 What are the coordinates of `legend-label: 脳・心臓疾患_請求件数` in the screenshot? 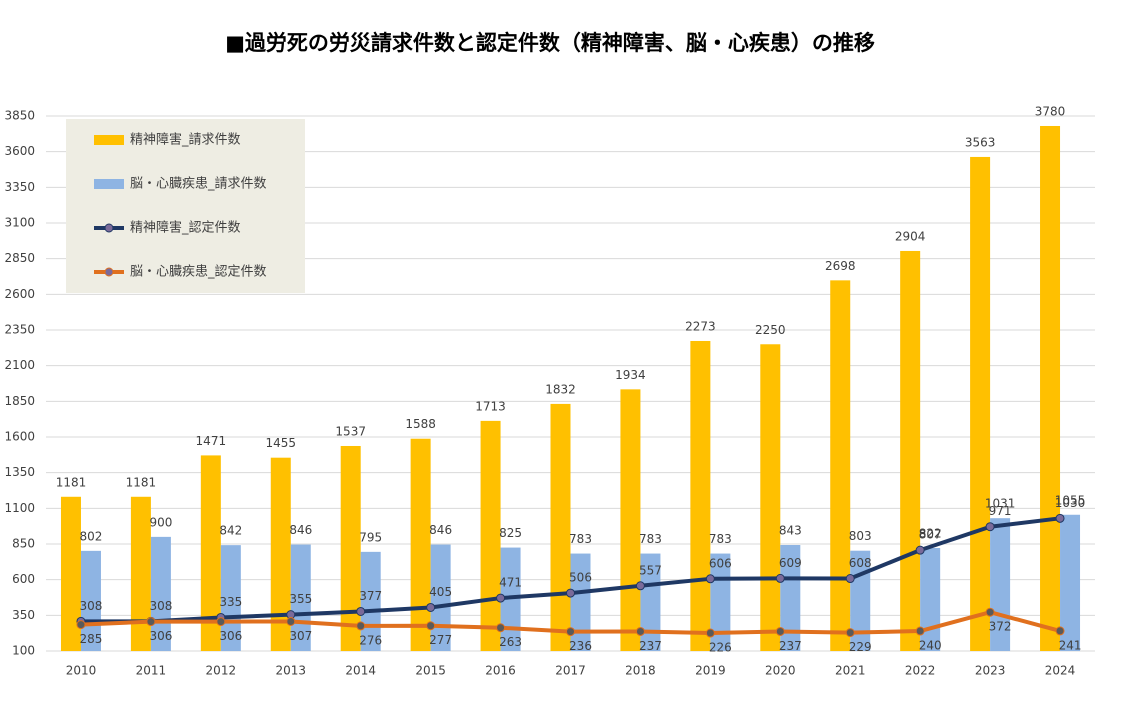 It's located at (198, 184).